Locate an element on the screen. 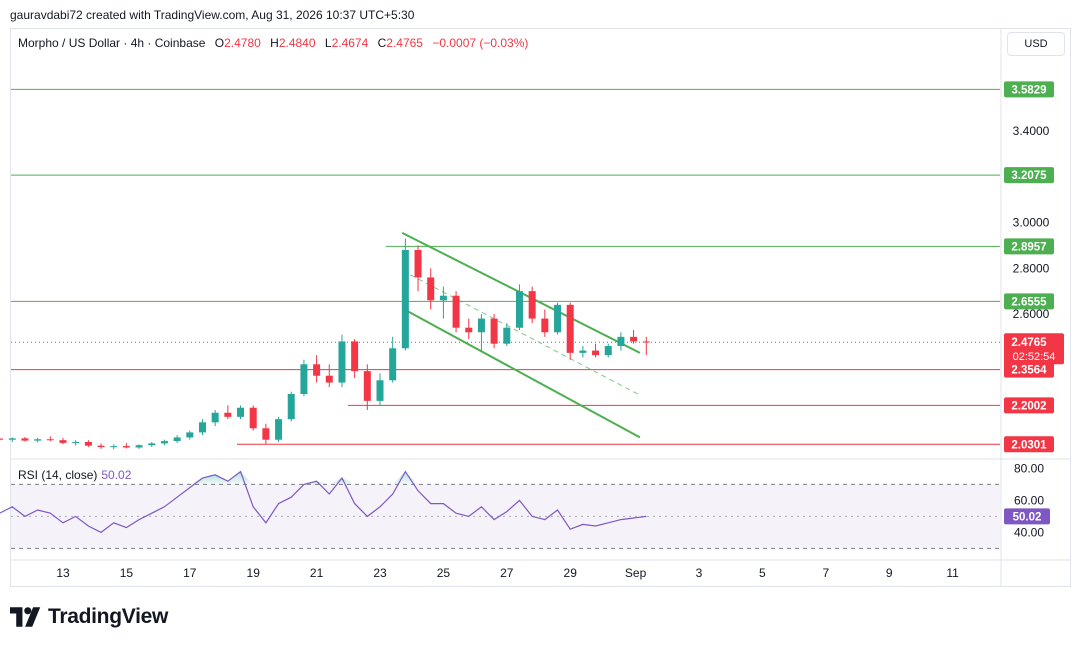  channel-lower-line is located at coordinates (521, 373).